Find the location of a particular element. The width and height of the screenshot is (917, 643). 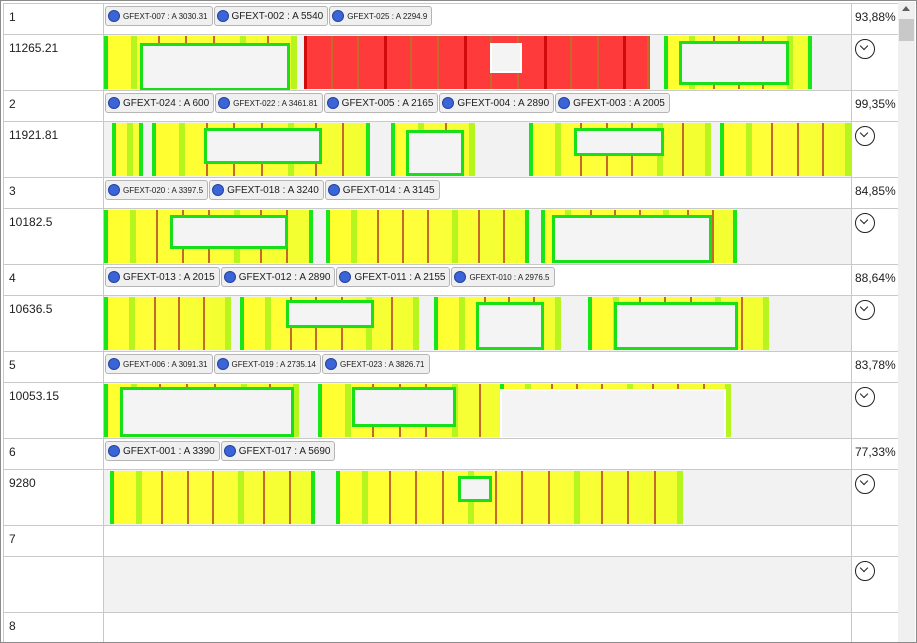

profile-tag: GFEXT-007 : A 3030.31 is located at coordinates (159, 16).